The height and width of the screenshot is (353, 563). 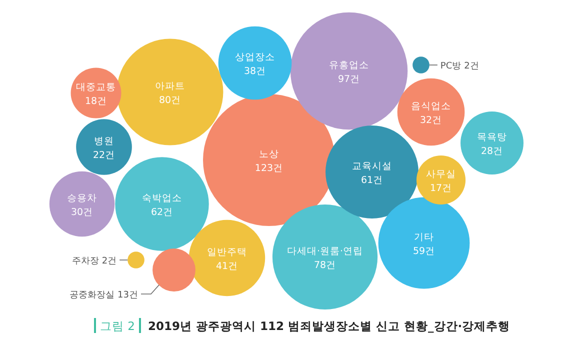 I want to click on data-label: 32건, so click(x=431, y=120).